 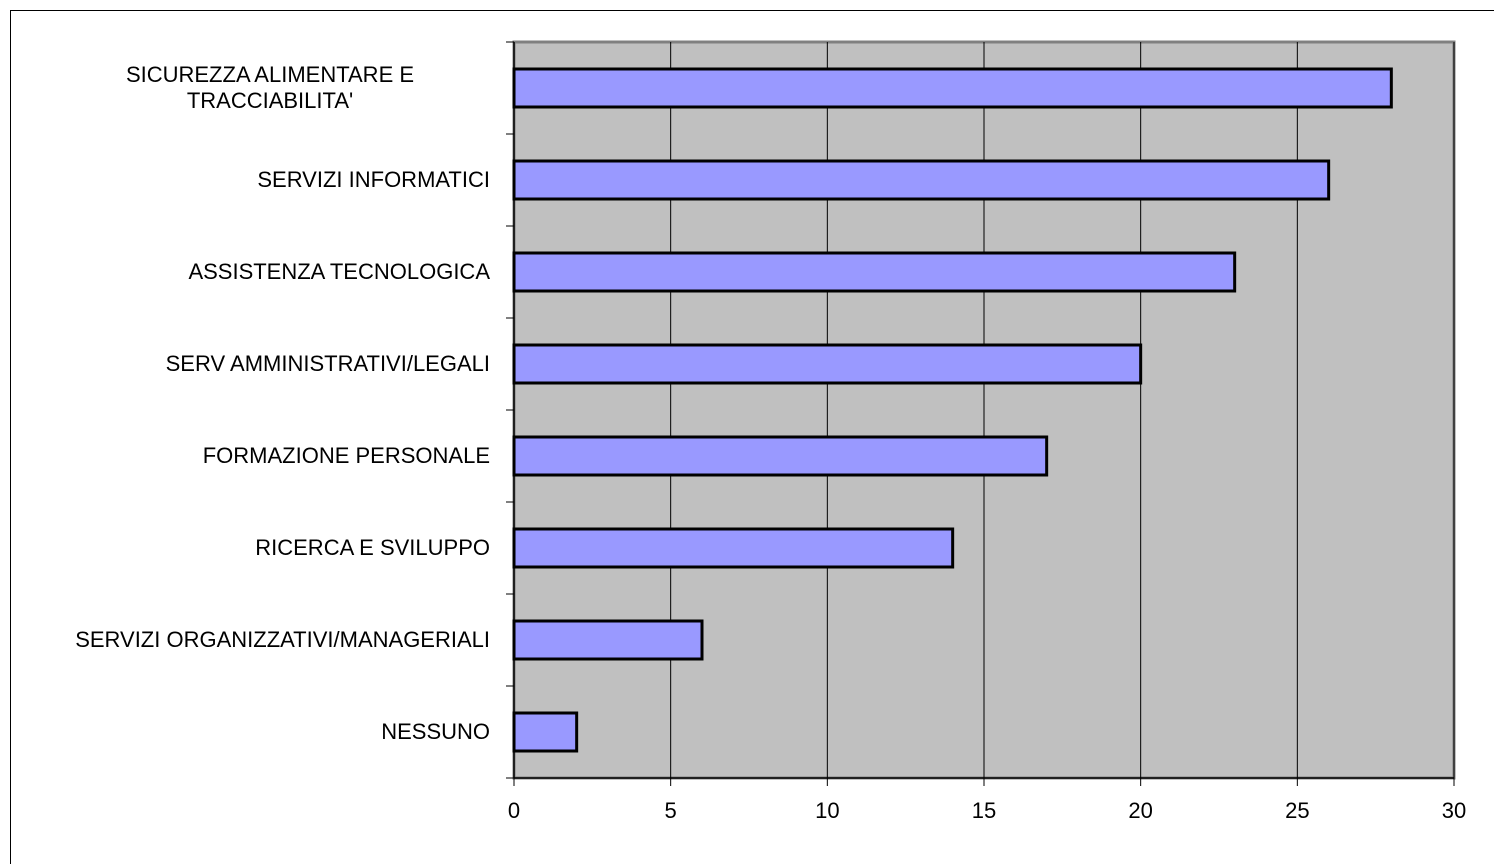 I want to click on y-tick-label: SICUREZZA ALIMENTARE E TRACCIABILITA', so click(x=270, y=87).